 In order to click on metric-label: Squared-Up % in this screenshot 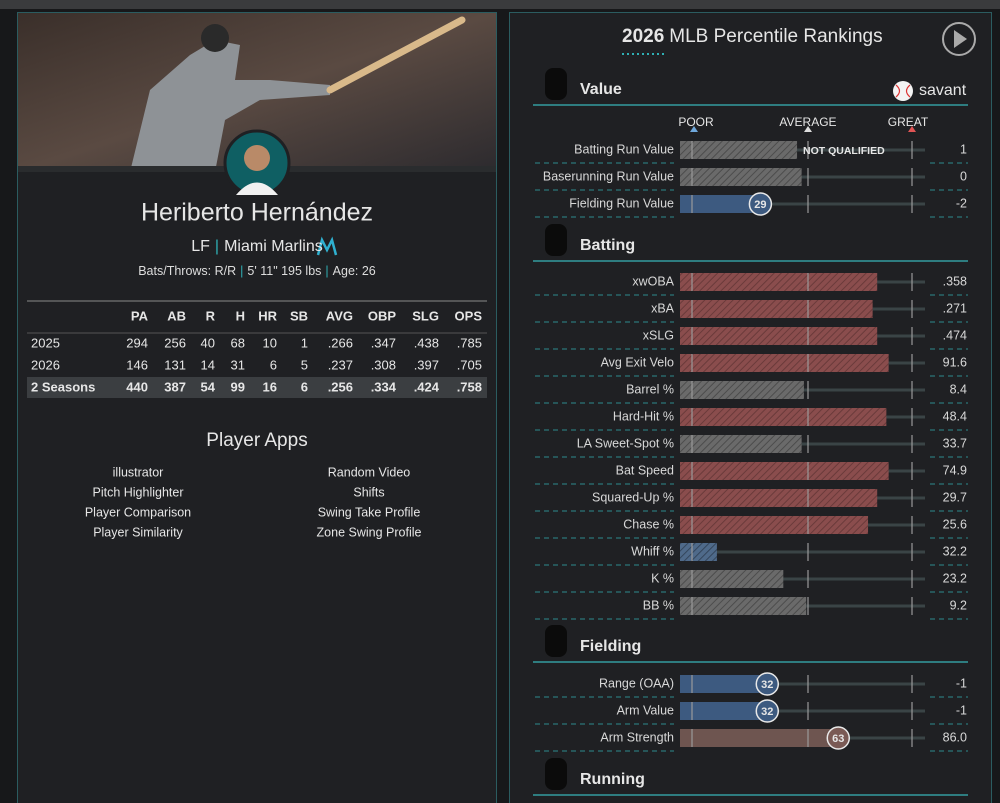, I will do `click(633, 497)`.